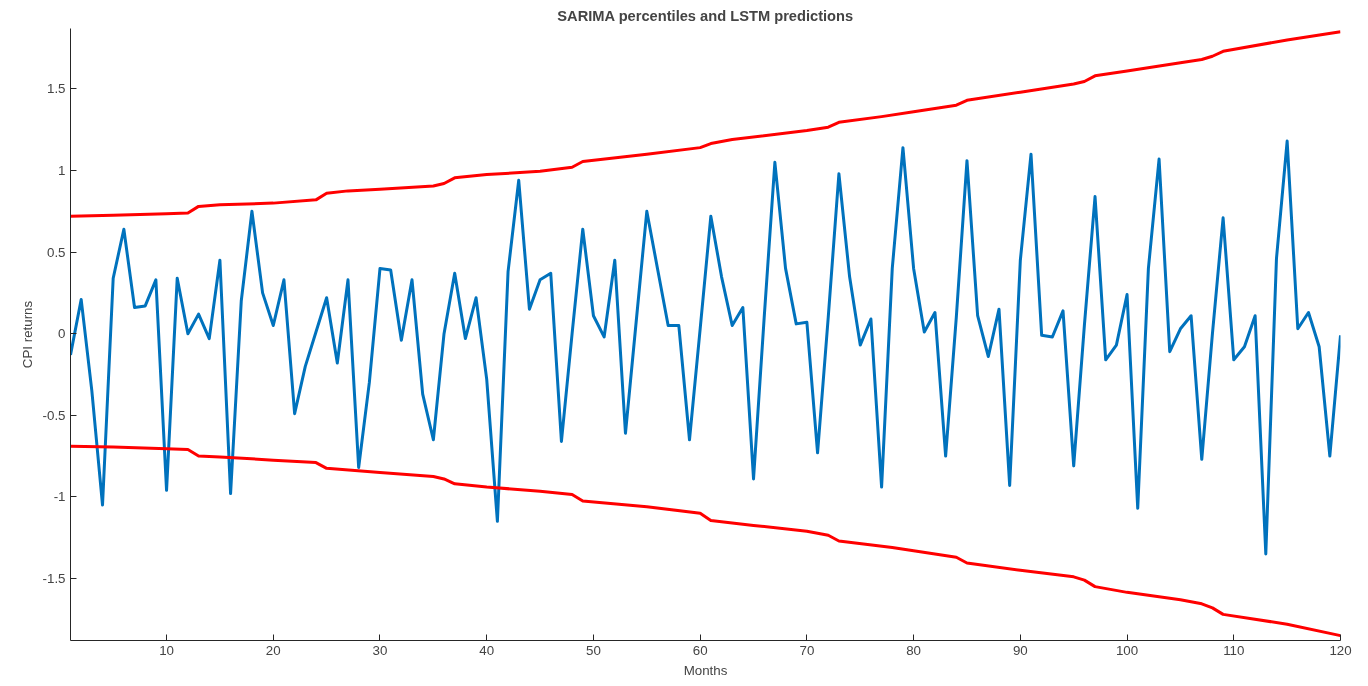  What do you see at coordinates (56, 252) in the screenshot?
I see `y-tick-label: 0.5` at bounding box center [56, 252].